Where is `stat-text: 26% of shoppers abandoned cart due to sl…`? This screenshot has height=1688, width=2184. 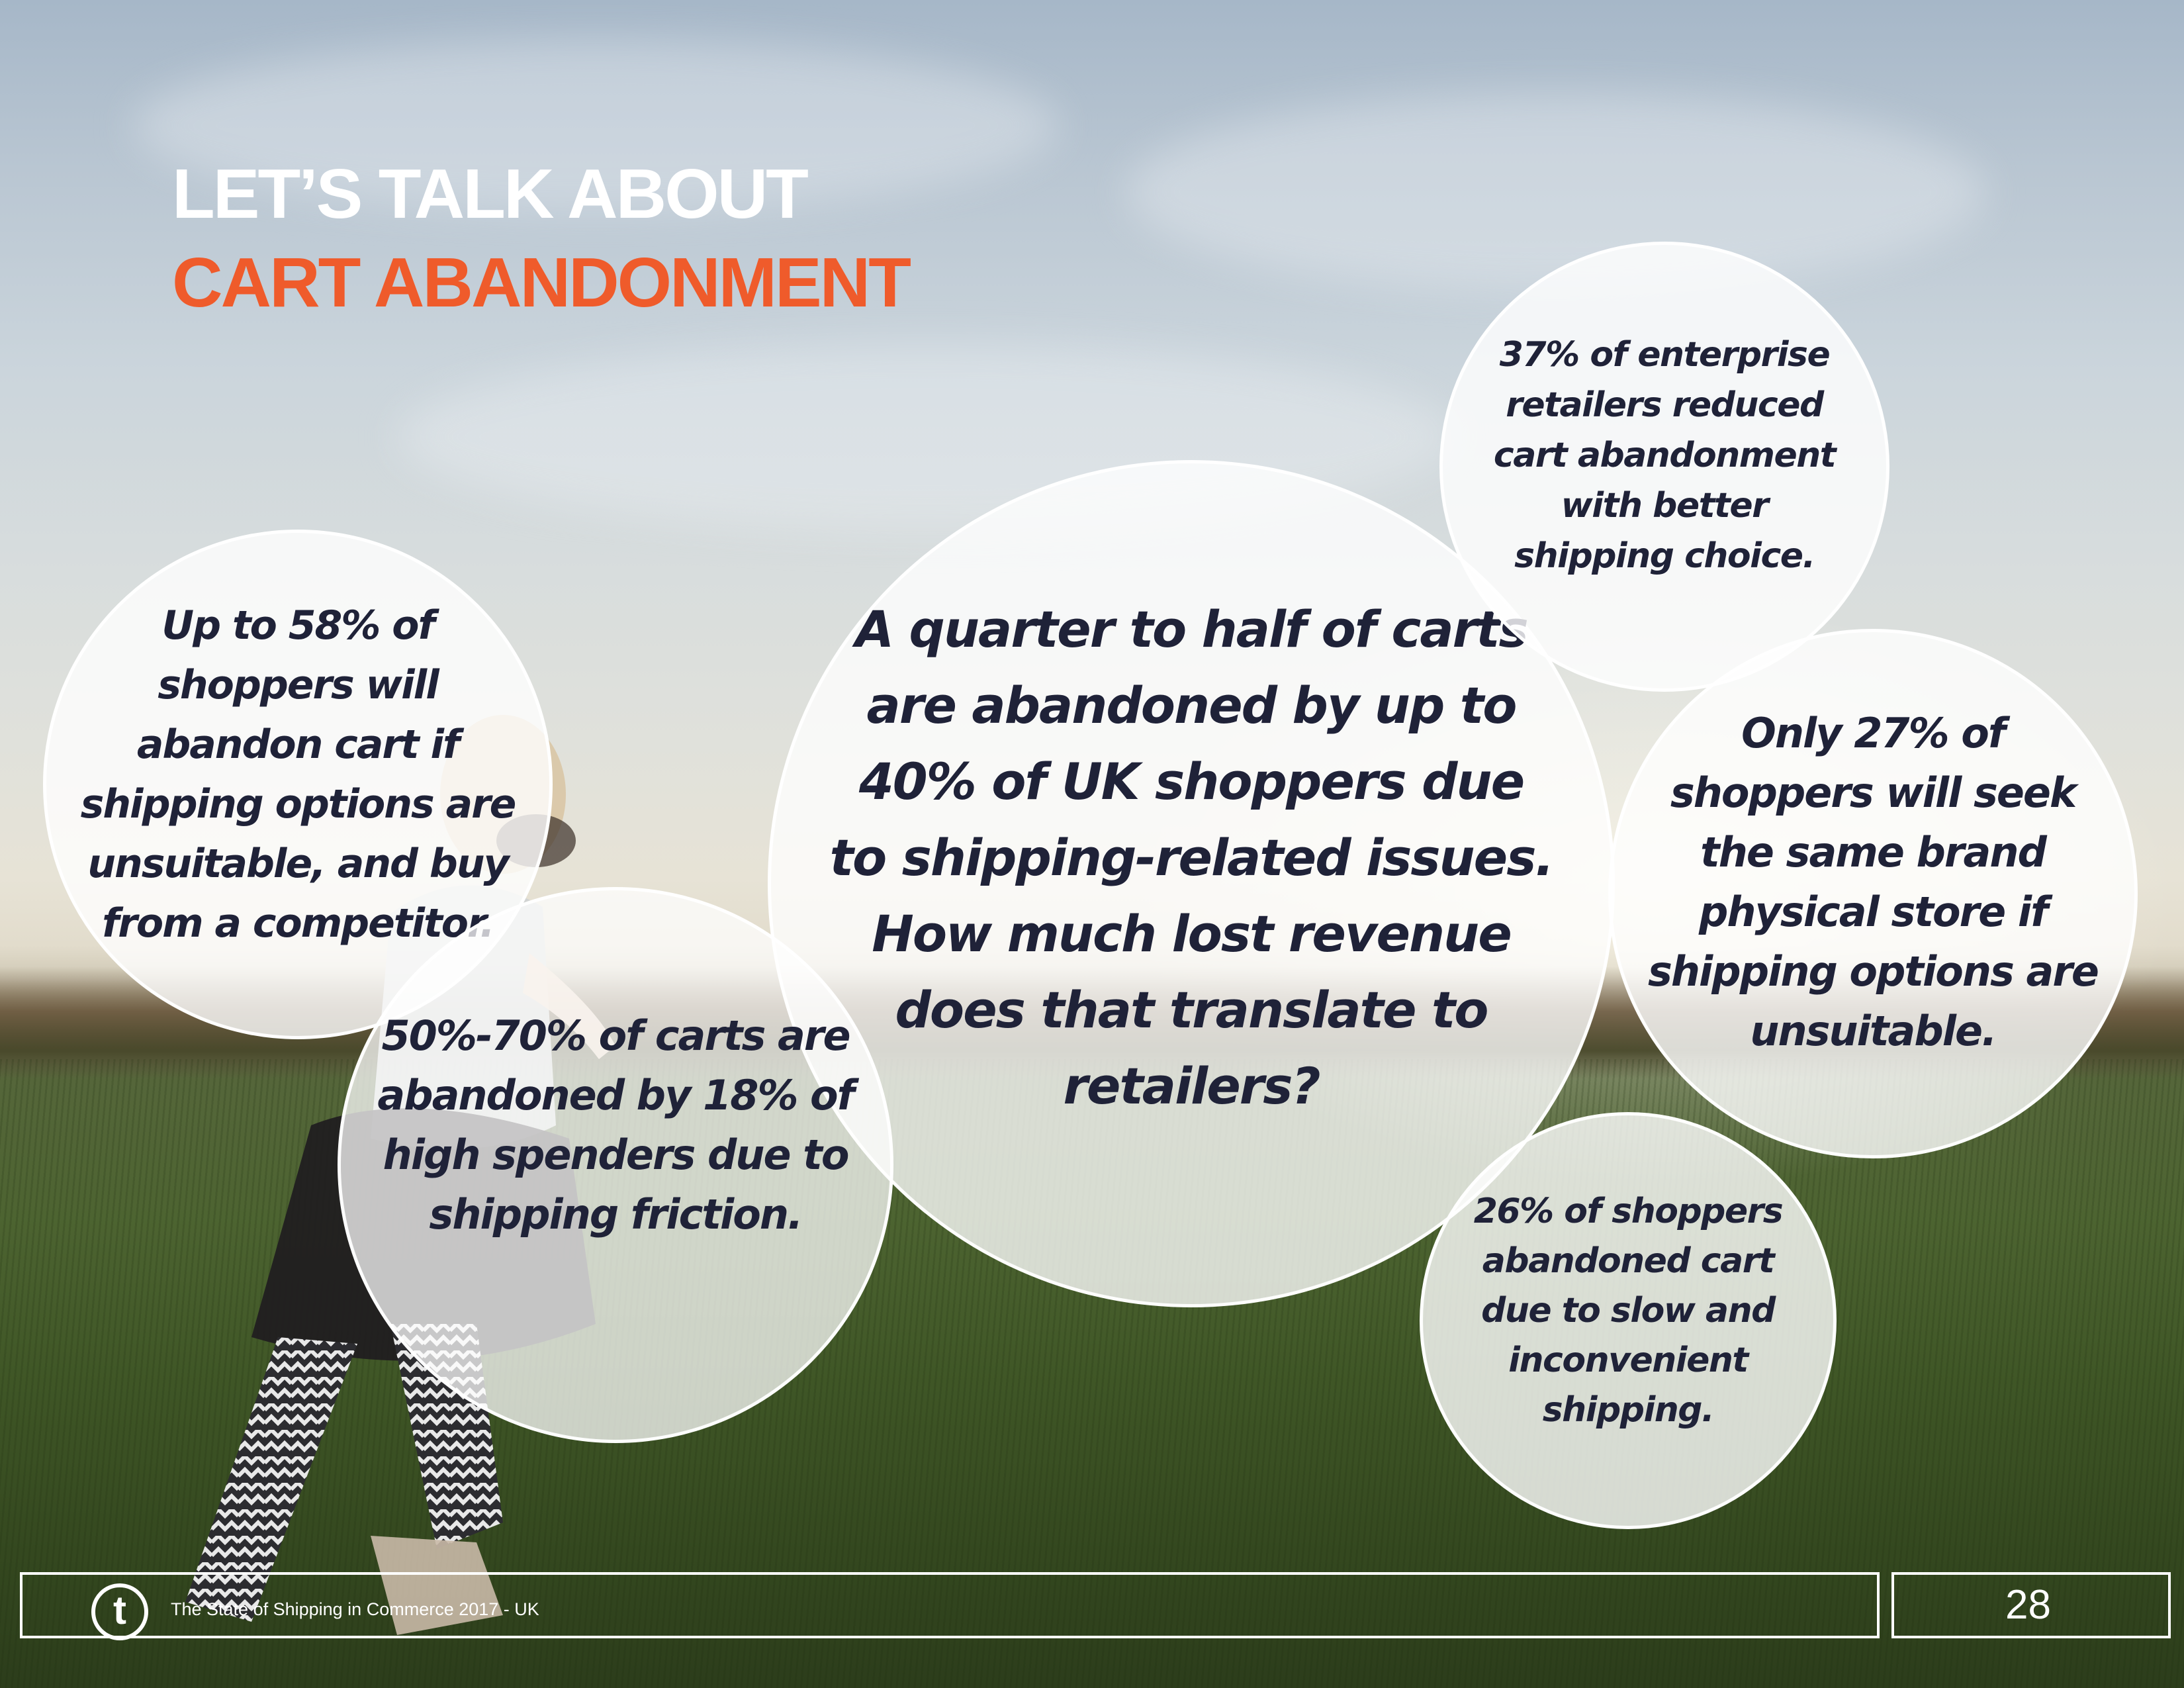
stat-text: 26% of shoppers abandoned cart due to sl… is located at coordinates (1629, 1310).